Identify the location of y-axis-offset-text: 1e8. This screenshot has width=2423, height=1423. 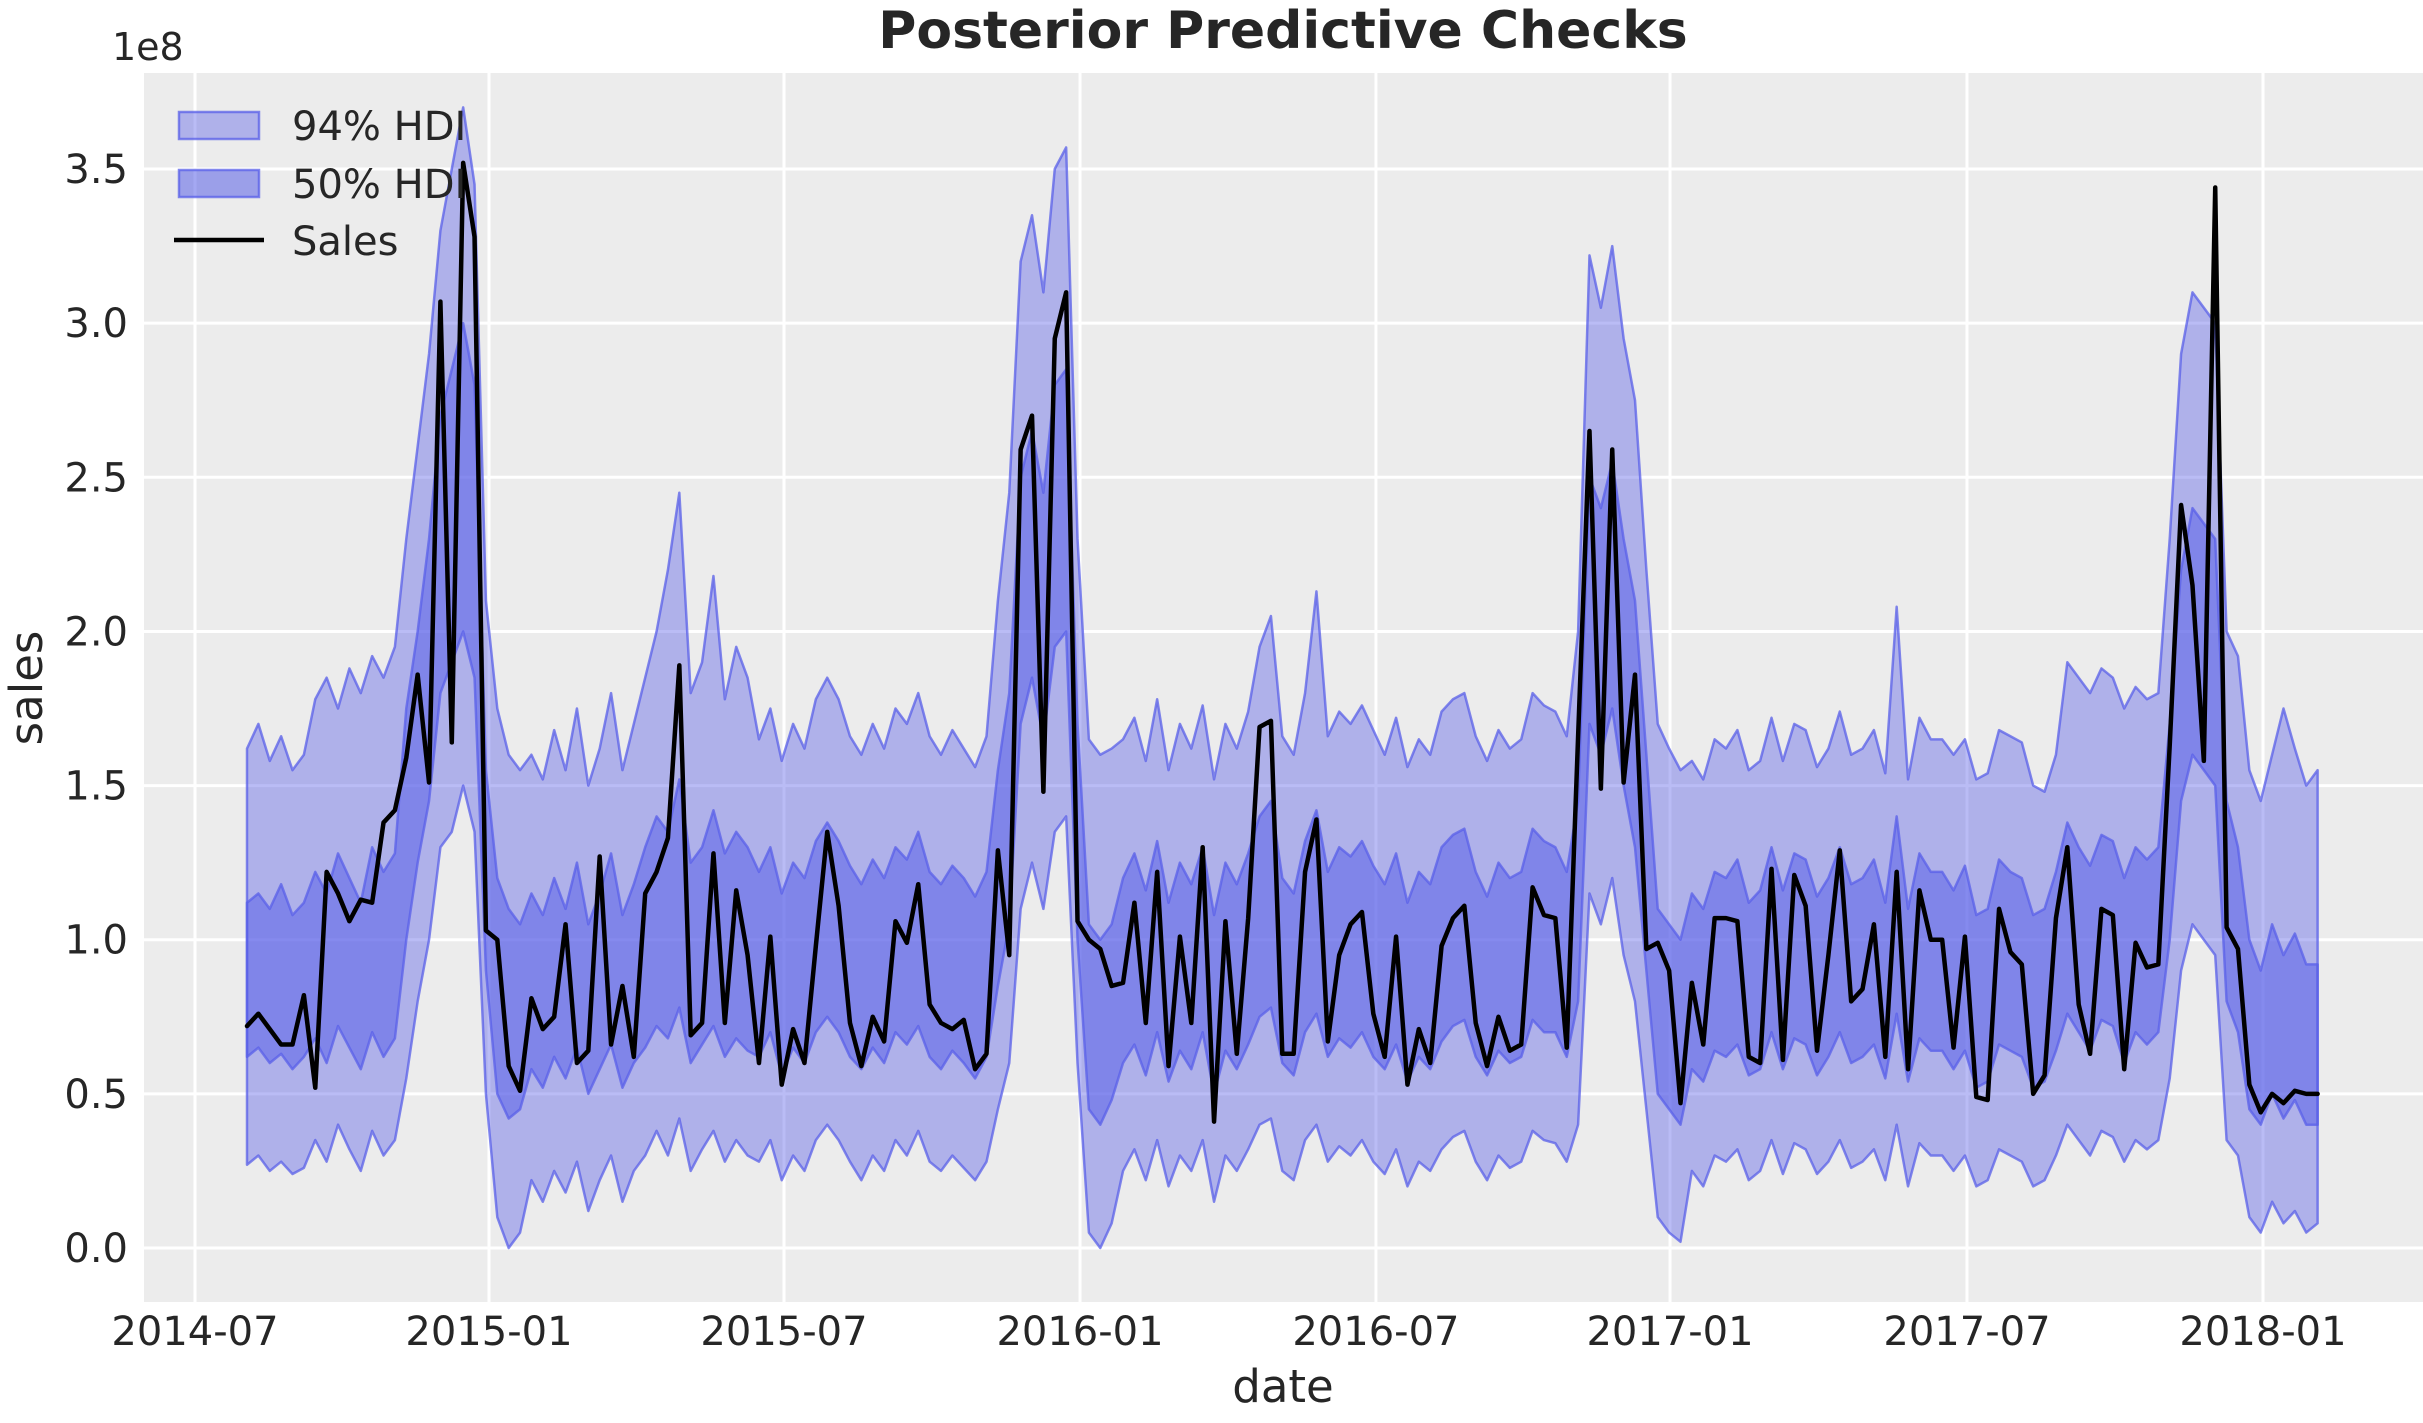
(148, 47).